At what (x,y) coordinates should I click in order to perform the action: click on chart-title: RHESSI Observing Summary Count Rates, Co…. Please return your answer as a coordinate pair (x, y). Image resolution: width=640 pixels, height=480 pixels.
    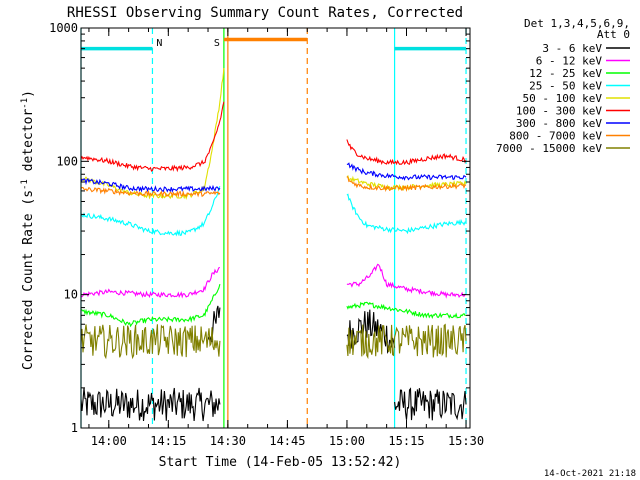
    Looking at the image, I should click on (265, 13).